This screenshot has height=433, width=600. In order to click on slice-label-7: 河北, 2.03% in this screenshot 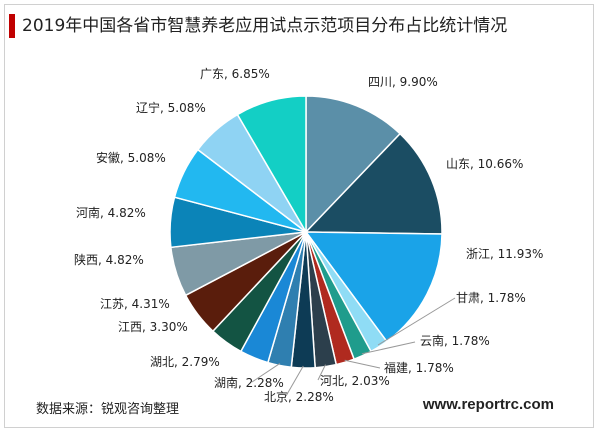, I will do `click(355, 381)`.